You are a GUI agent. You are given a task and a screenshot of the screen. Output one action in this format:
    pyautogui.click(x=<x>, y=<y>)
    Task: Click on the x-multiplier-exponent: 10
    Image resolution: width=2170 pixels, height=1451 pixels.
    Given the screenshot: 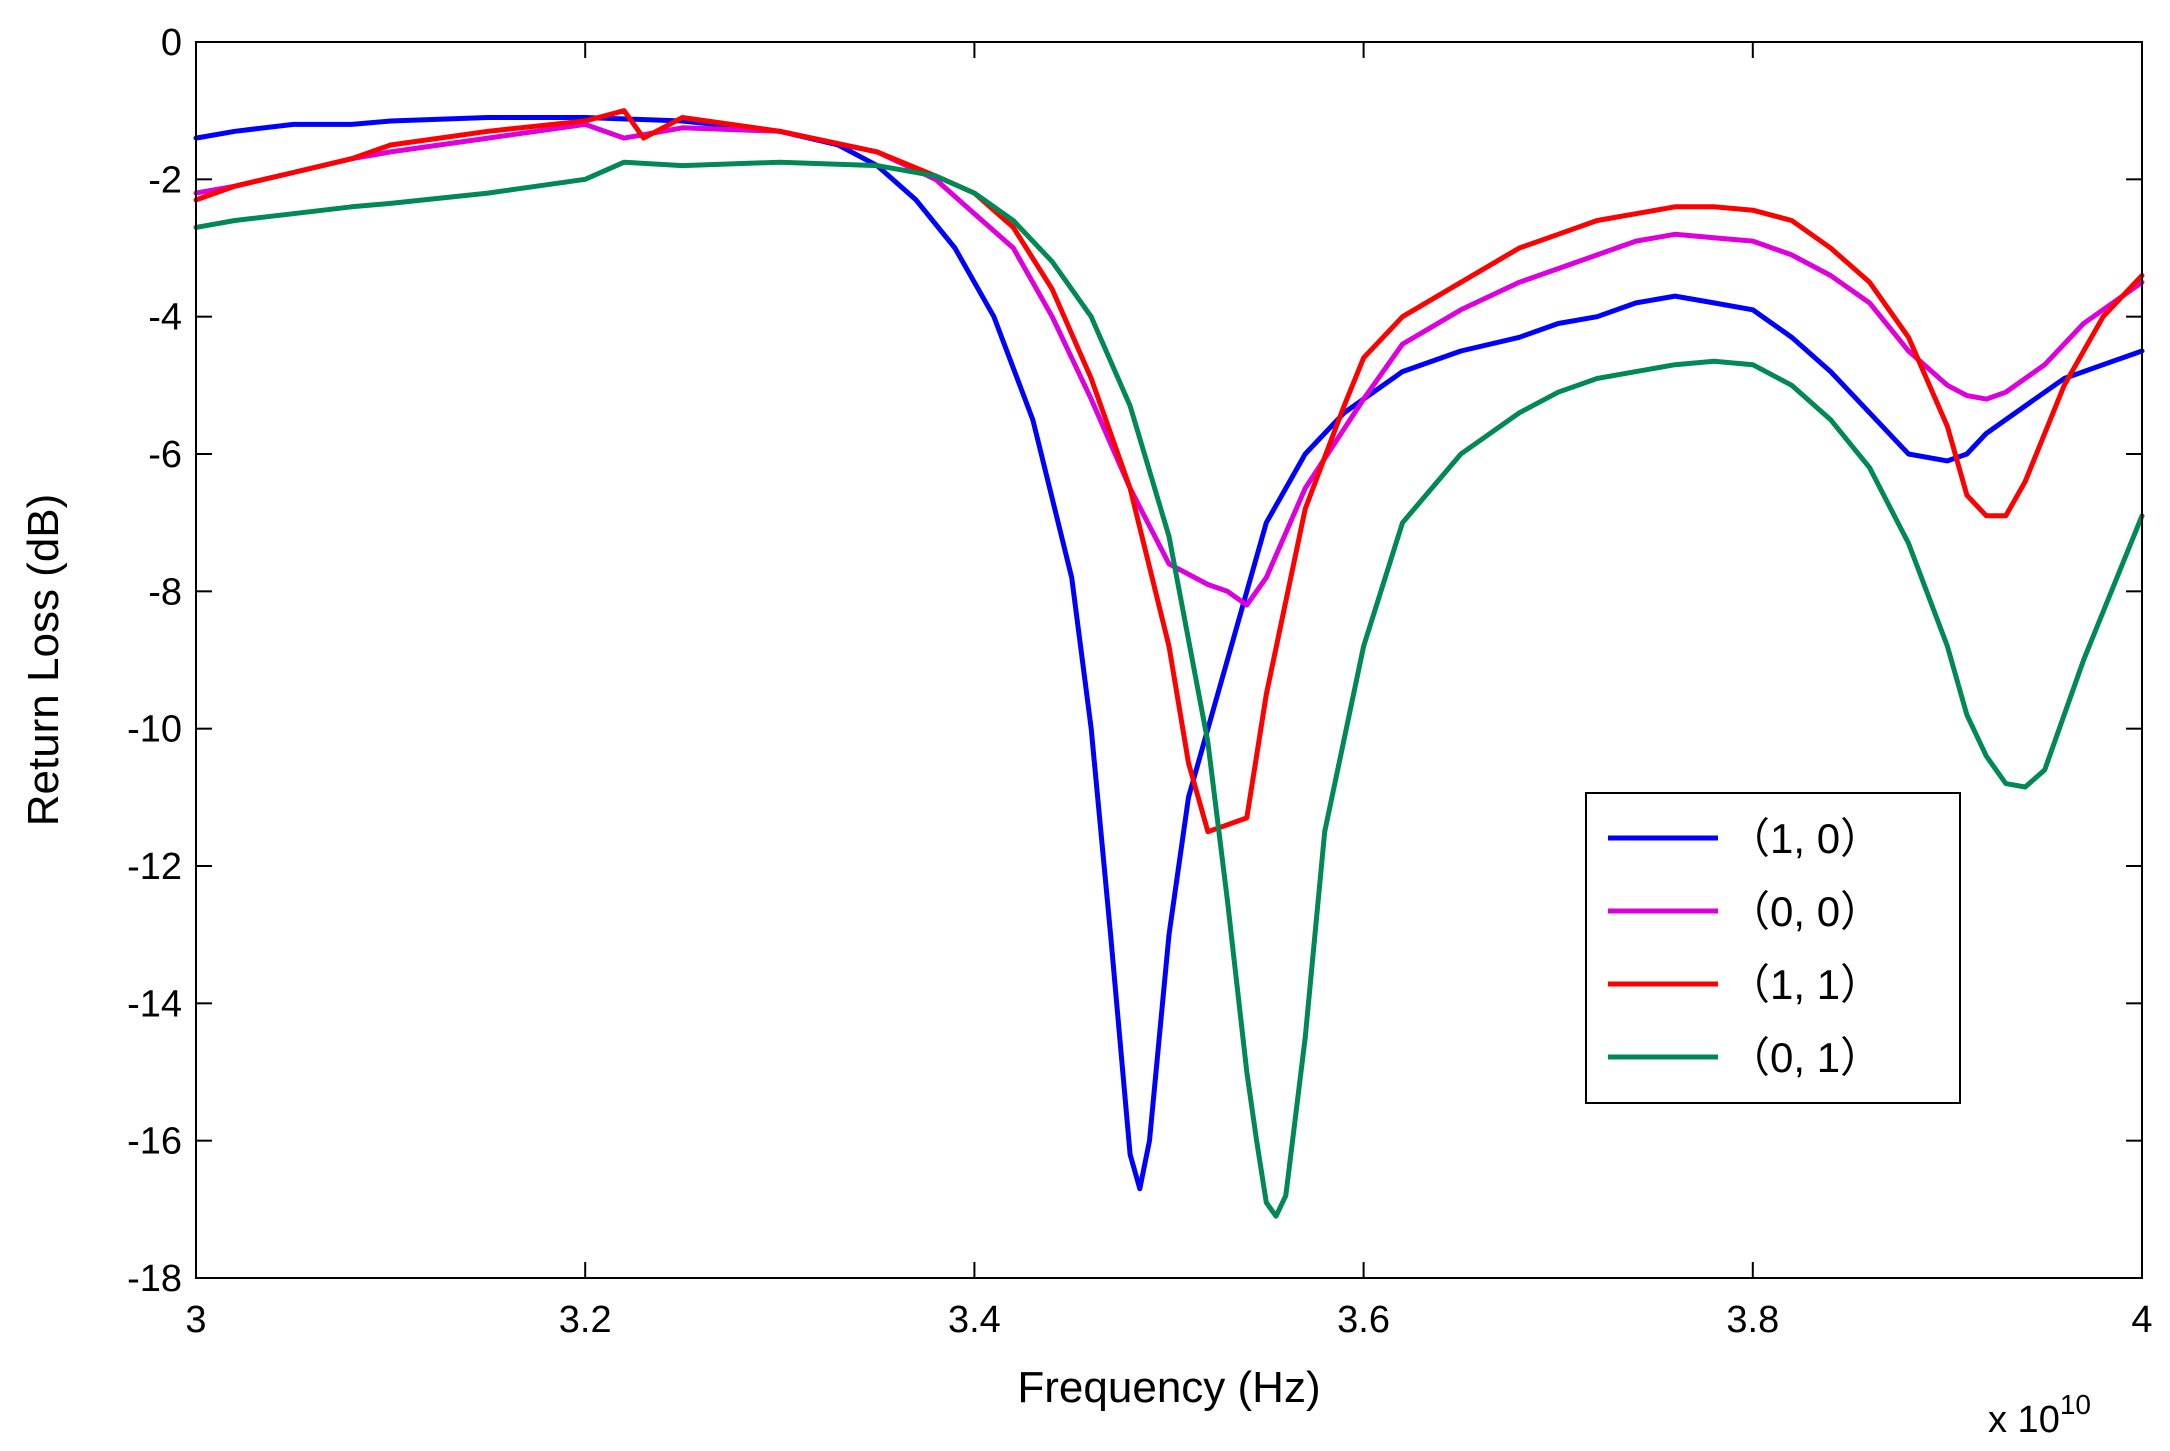 What is the action you would take?
    pyautogui.click(x=2075, y=1404)
    